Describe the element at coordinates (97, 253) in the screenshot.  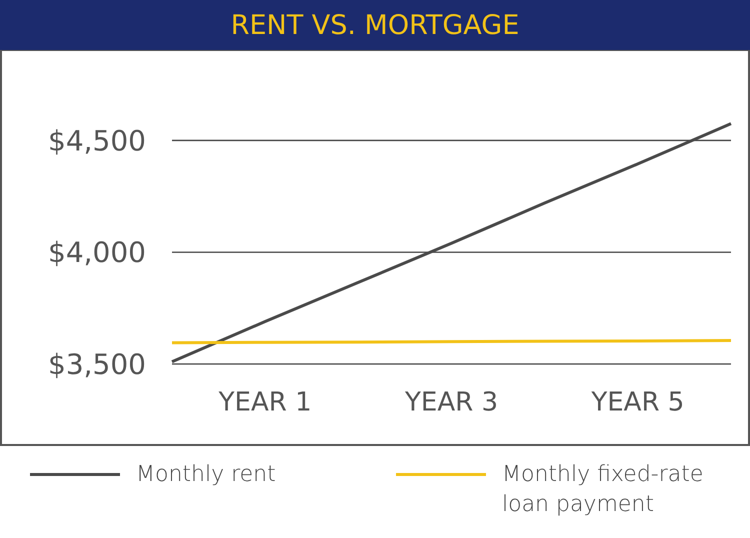
I see `y-tick-label: $4,000` at that location.